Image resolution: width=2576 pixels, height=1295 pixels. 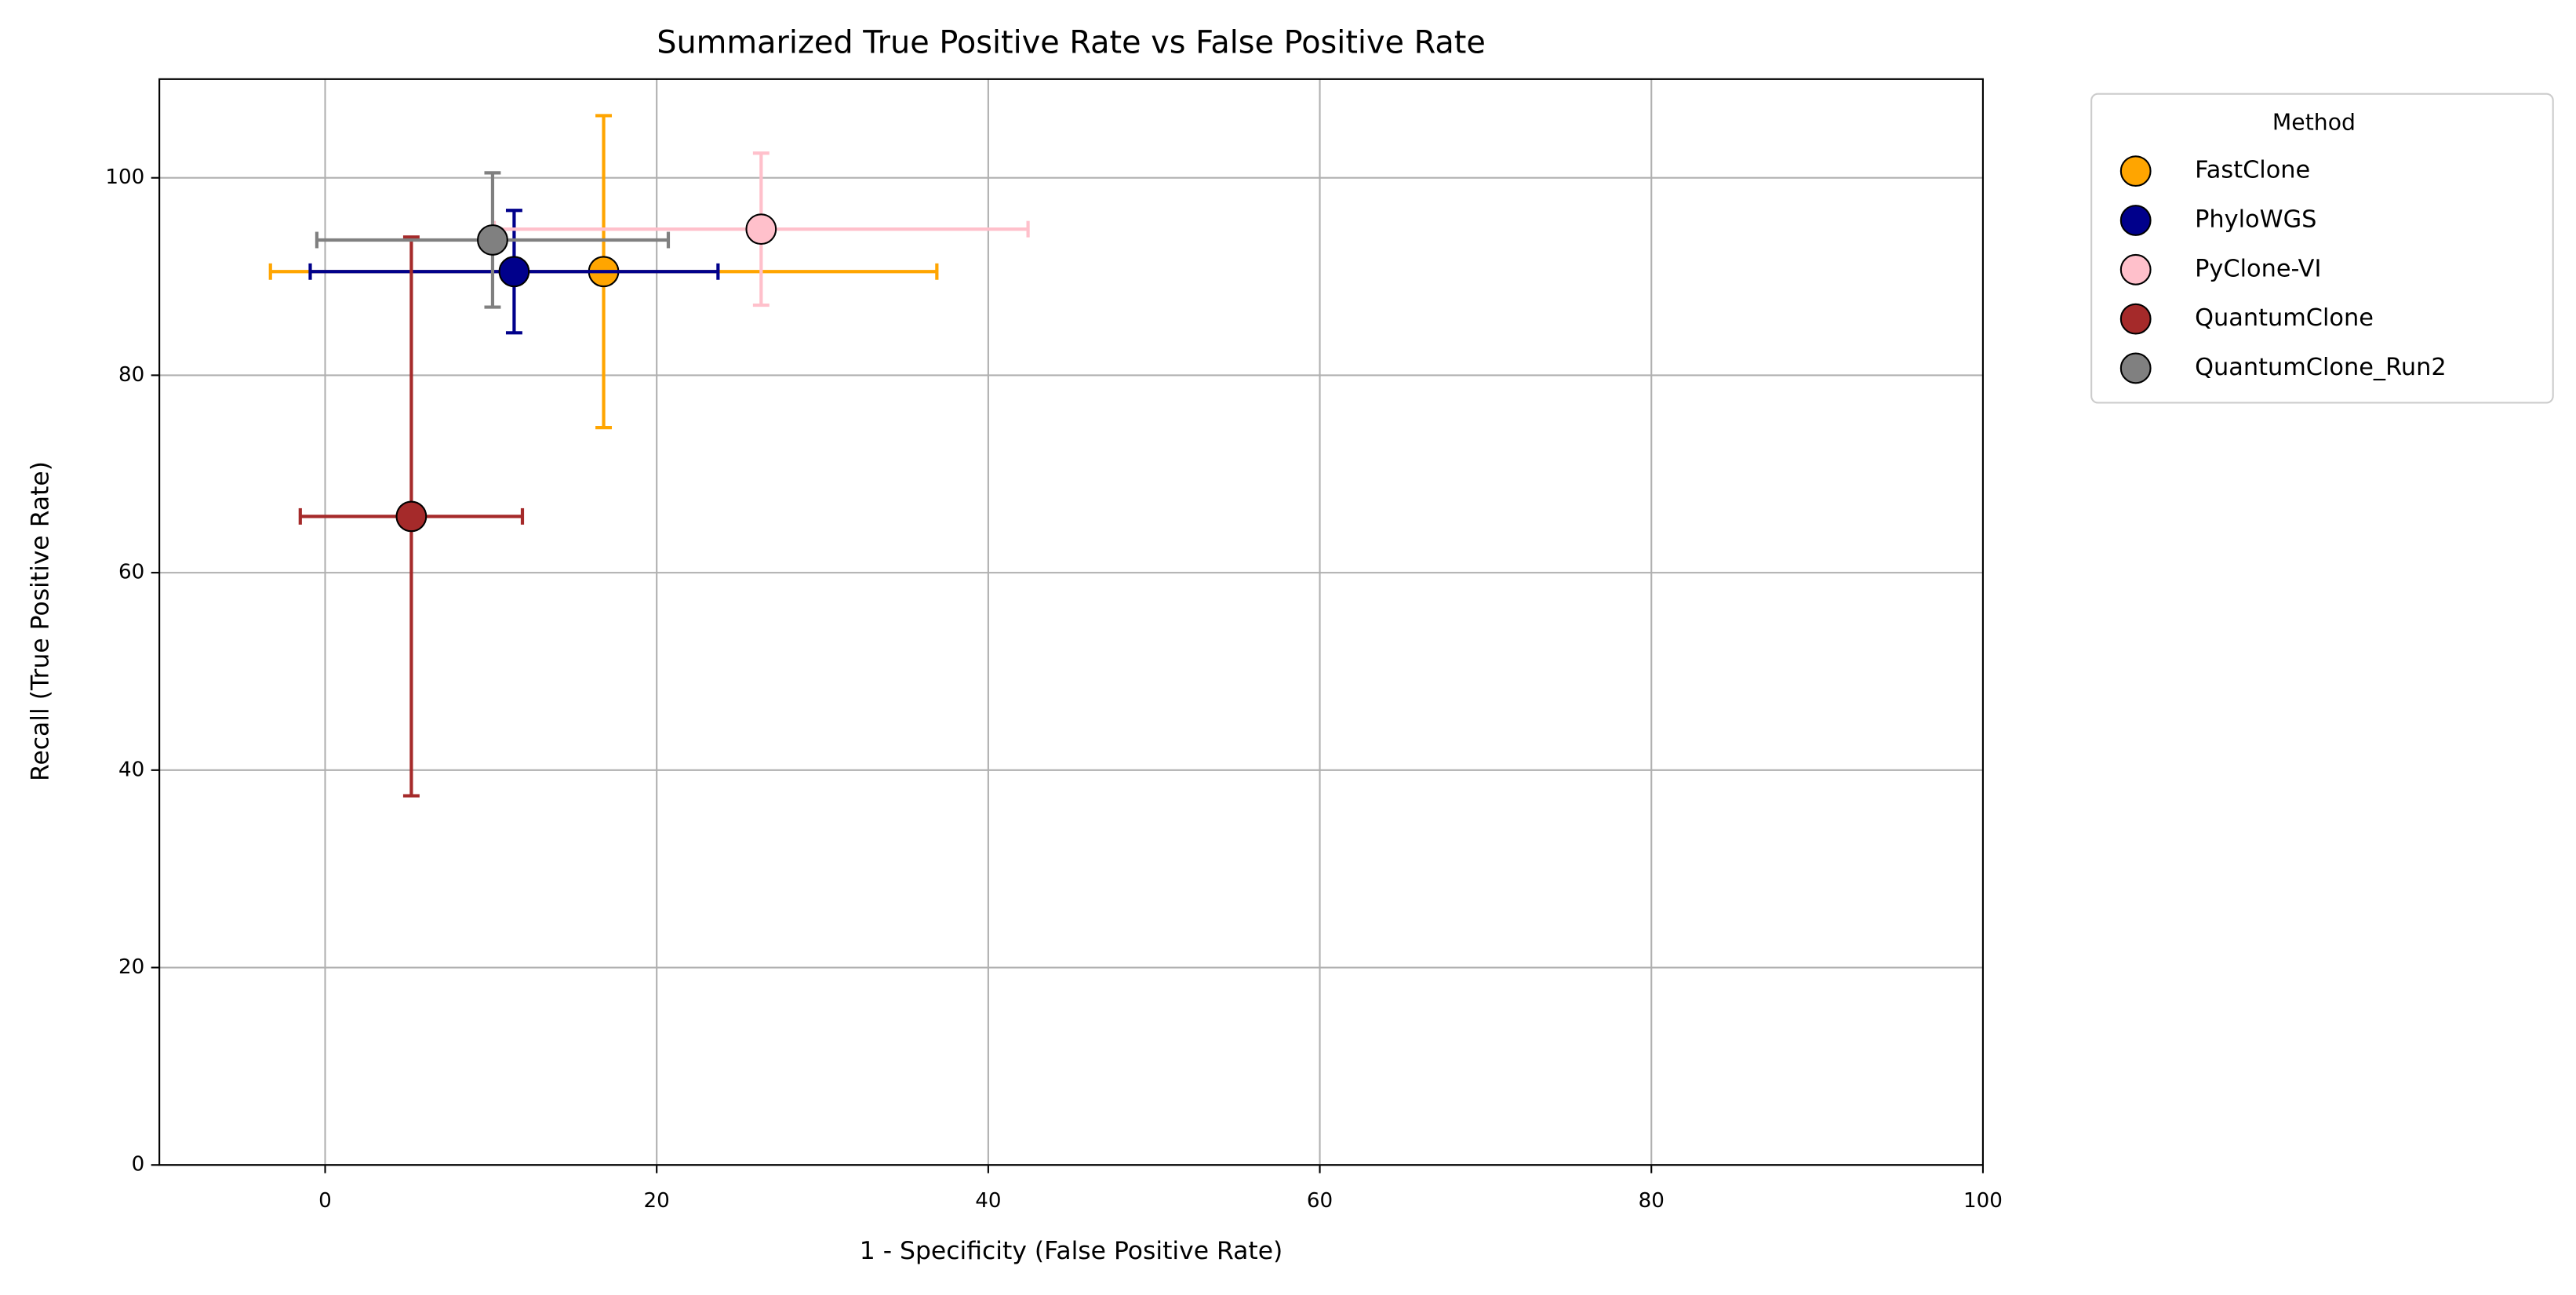 I want to click on x-tick-label: 80, so click(x=1652, y=1201).